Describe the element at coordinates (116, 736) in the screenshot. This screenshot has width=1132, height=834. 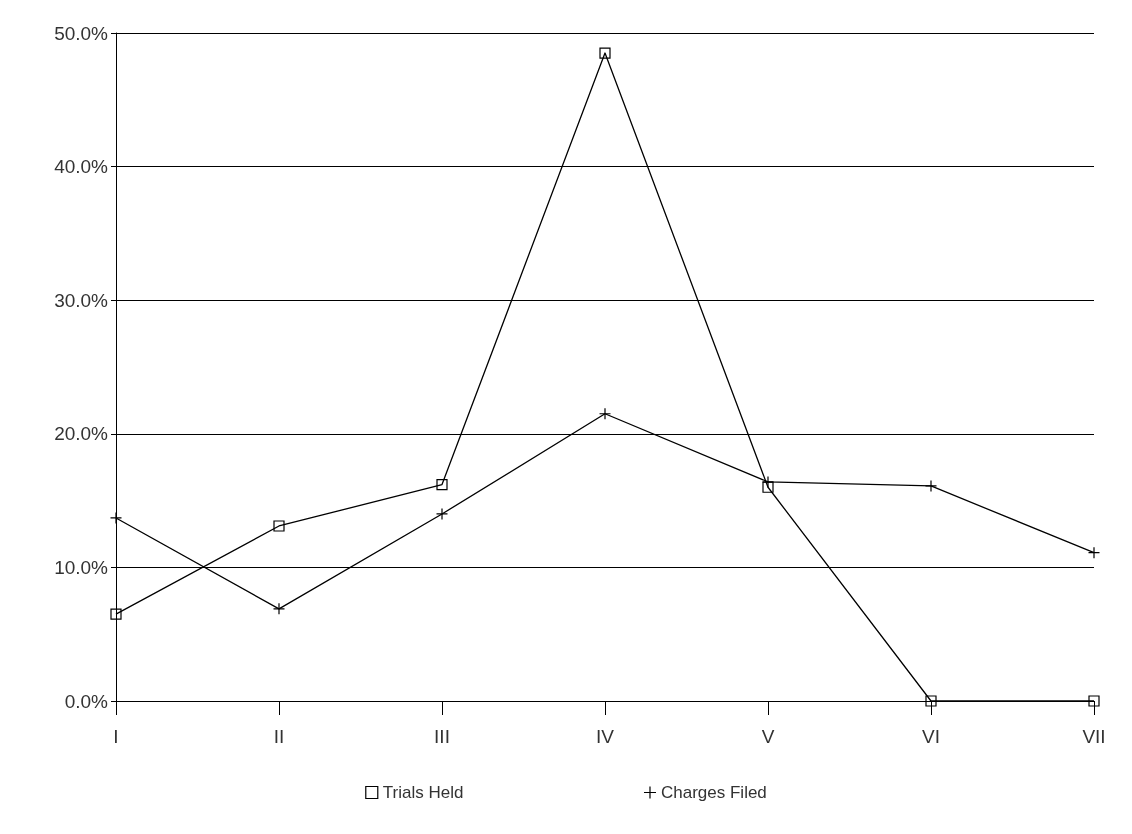
I see `x-tick-label: I` at that location.